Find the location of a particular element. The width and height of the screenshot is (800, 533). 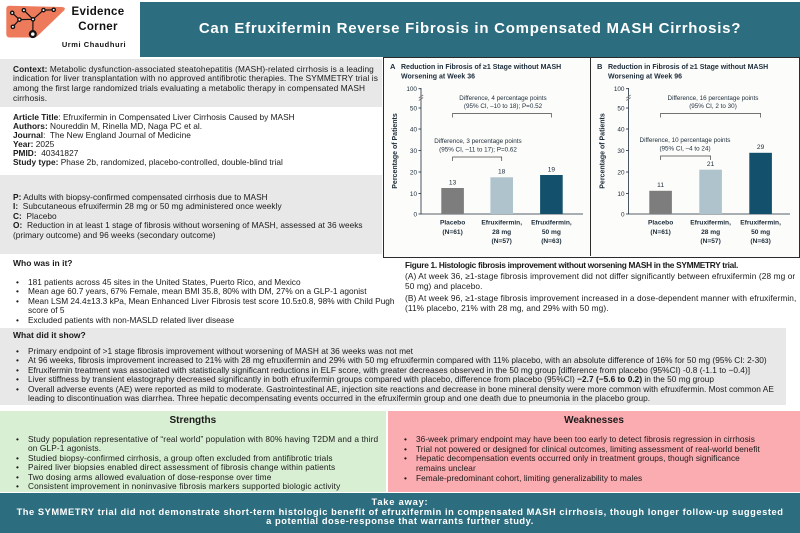

svg-text: B is located at coordinates (600, 66).